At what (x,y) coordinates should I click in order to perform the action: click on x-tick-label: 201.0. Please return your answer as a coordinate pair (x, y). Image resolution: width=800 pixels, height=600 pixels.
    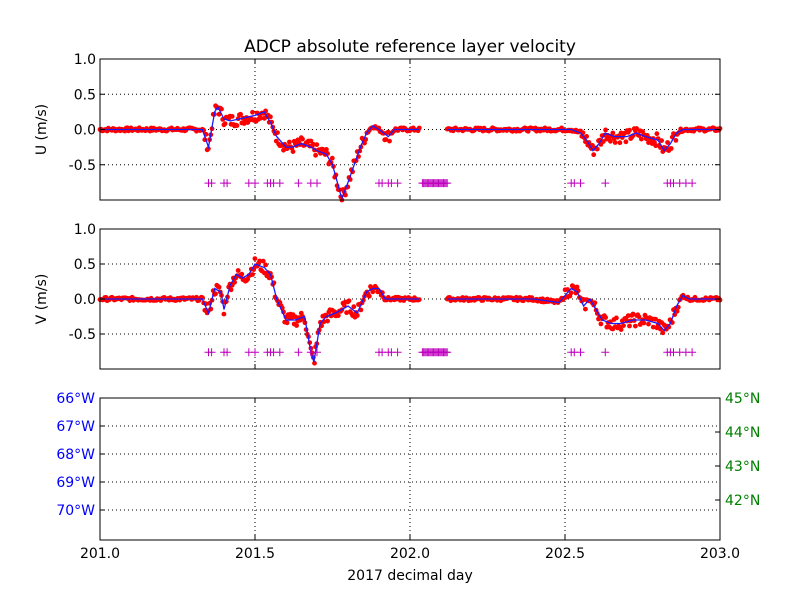
    Looking at the image, I should click on (100, 554).